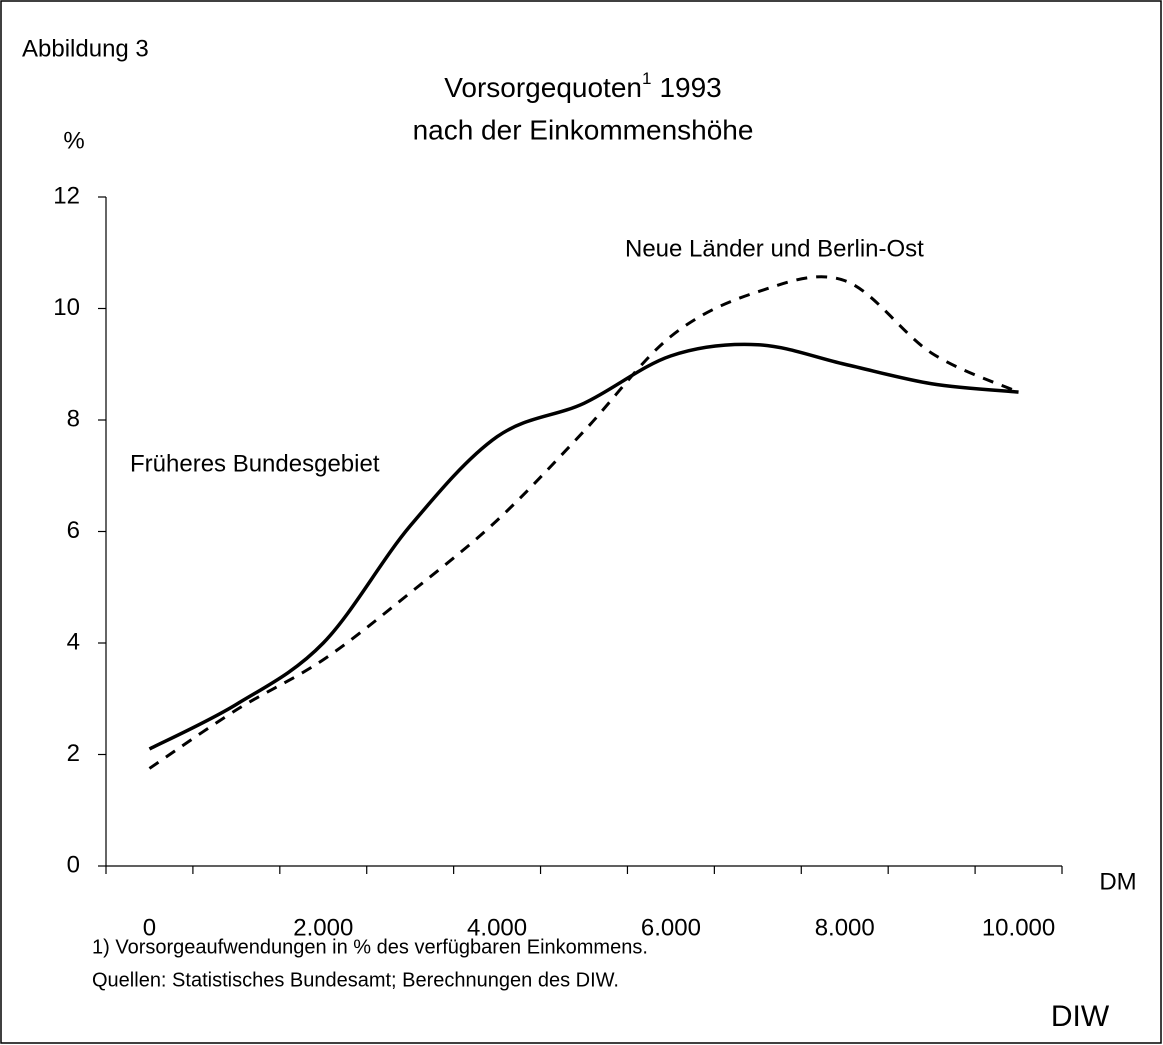  What do you see at coordinates (690, 87) in the screenshot?
I see `title-year: 1993` at bounding box center [690, 87].